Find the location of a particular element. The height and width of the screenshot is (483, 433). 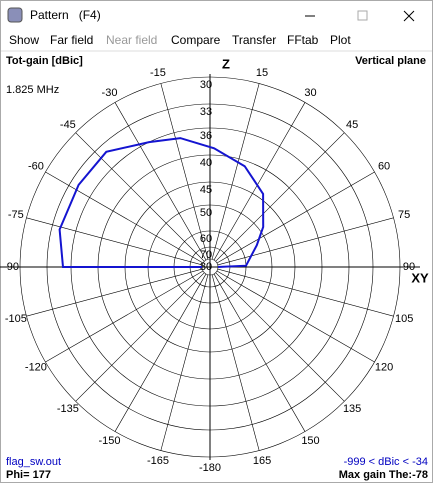

angle-label: 45 is located at coordinates (352, 125).